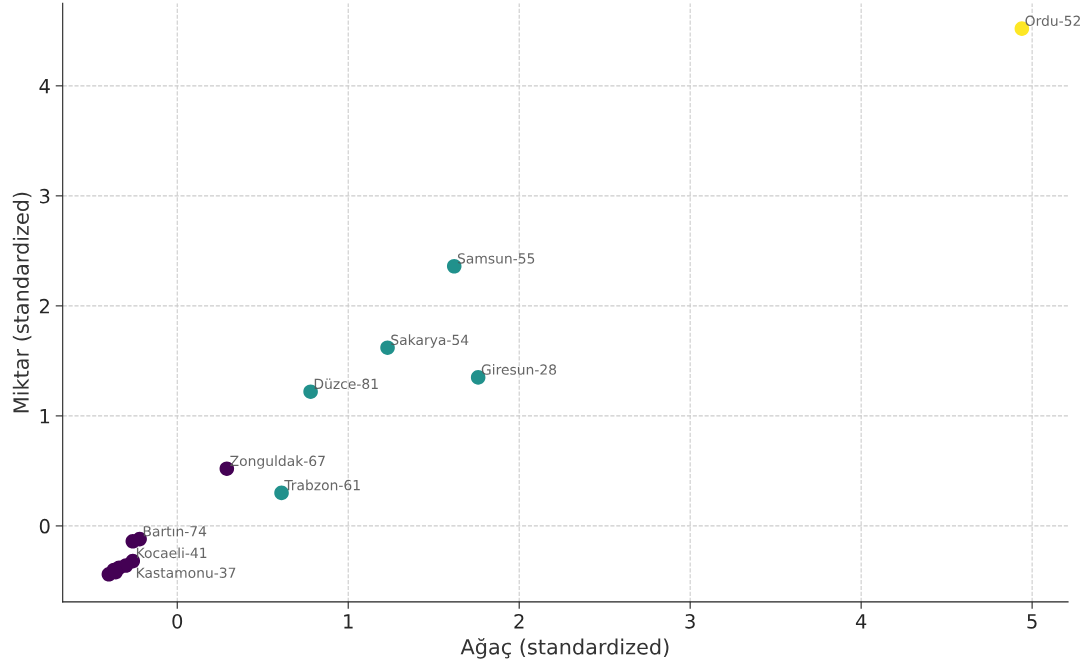 The image size is (1081, 665). I want to click on annotation: Giresun-28, so click(519, 369).